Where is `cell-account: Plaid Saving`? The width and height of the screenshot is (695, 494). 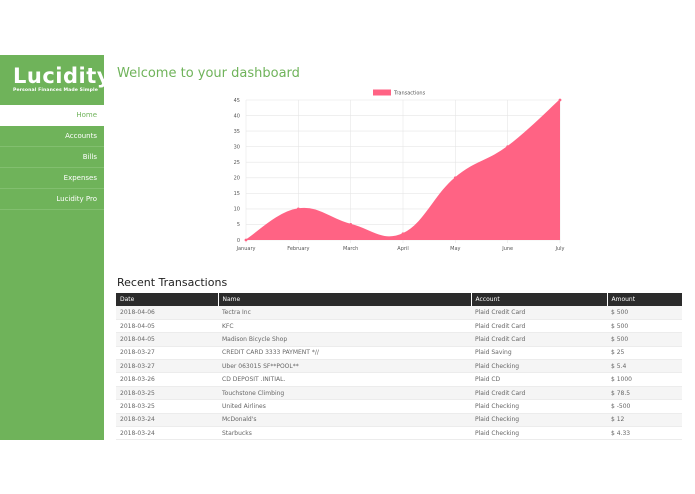
cell-account: Plaid Saving is located at coordinates (539, 353).